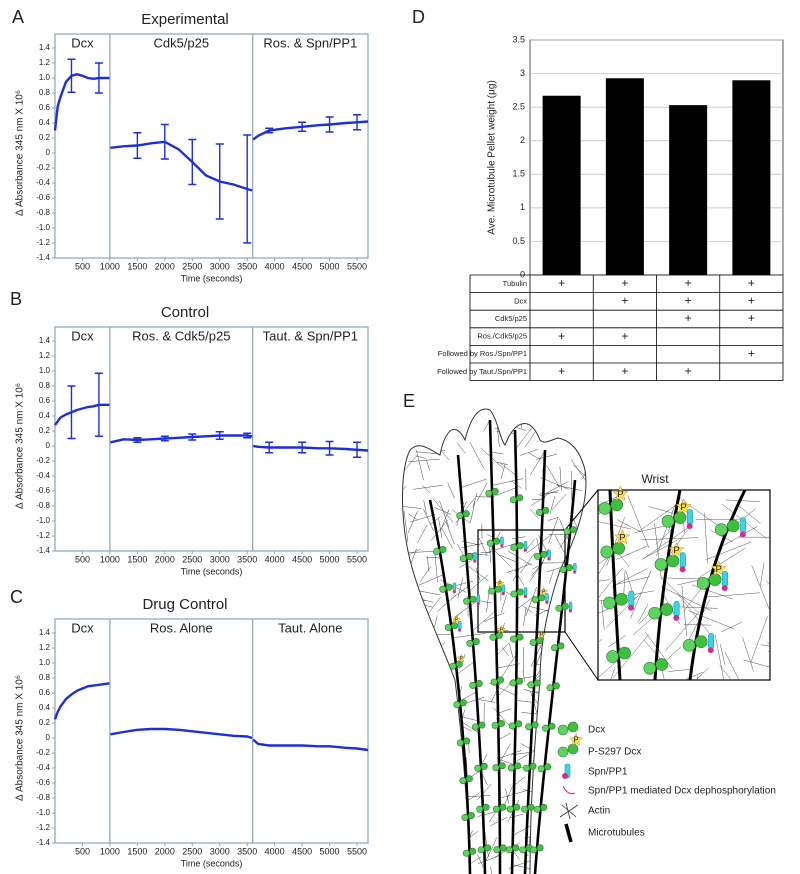  Describe the element at coordinates (82, 627) in the screenshot. I see `segment-label: Dcx` at that location.